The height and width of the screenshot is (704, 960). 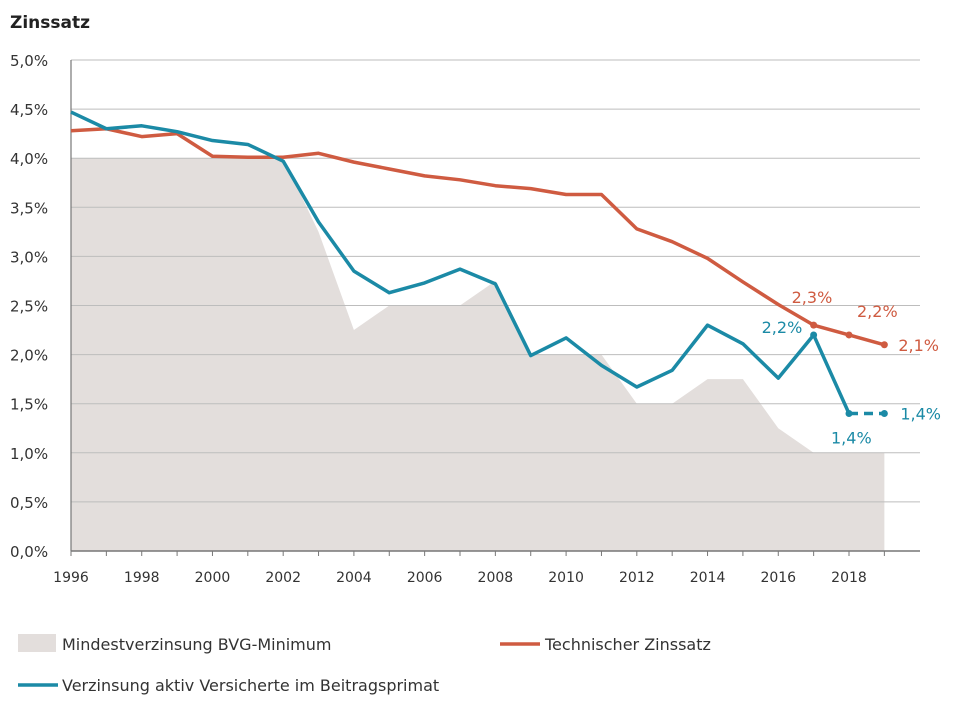 What do you see at coordinates (29, 307) in the screenshot?
I see `y-tick-label: 2,5%` at bounding box center [29, 307].